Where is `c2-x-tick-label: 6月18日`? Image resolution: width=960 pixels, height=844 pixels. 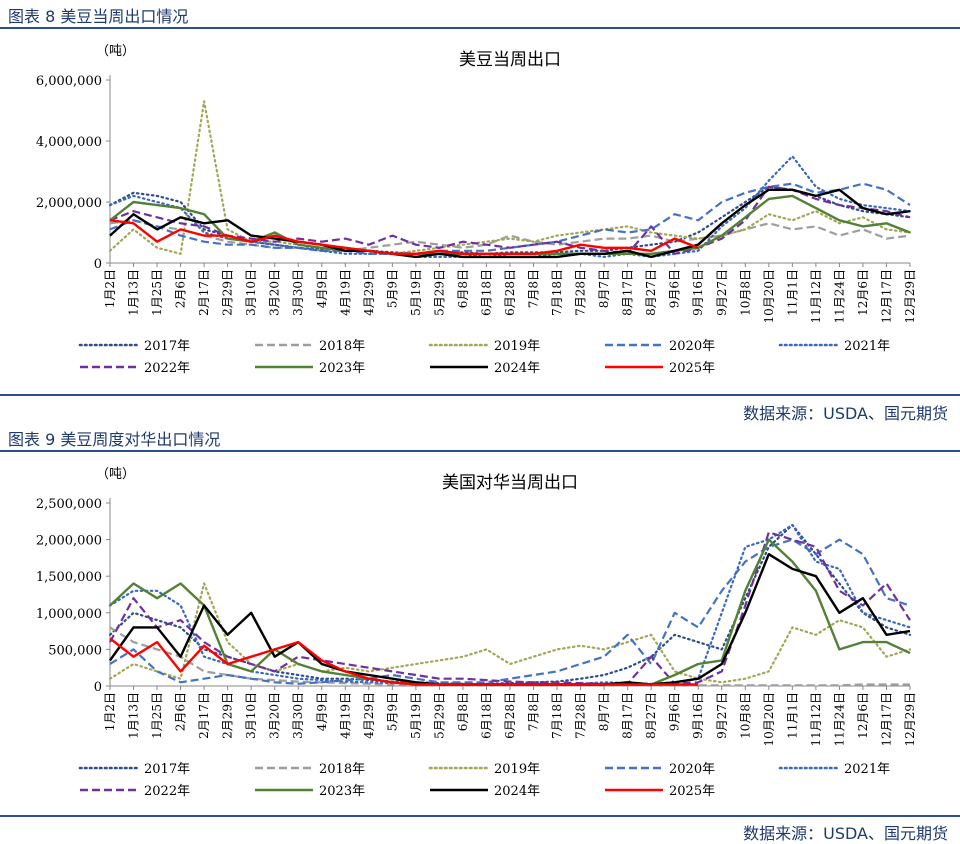
c2-x-tick-label: 6月18日 is located at coordinates (486, 715).